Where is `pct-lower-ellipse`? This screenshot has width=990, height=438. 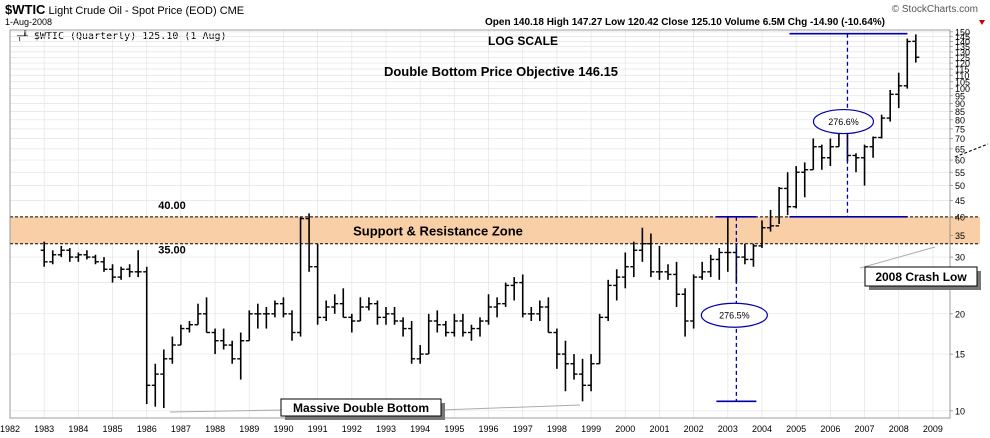
pct-lower-ellipse is located at coordinates (734, 315).